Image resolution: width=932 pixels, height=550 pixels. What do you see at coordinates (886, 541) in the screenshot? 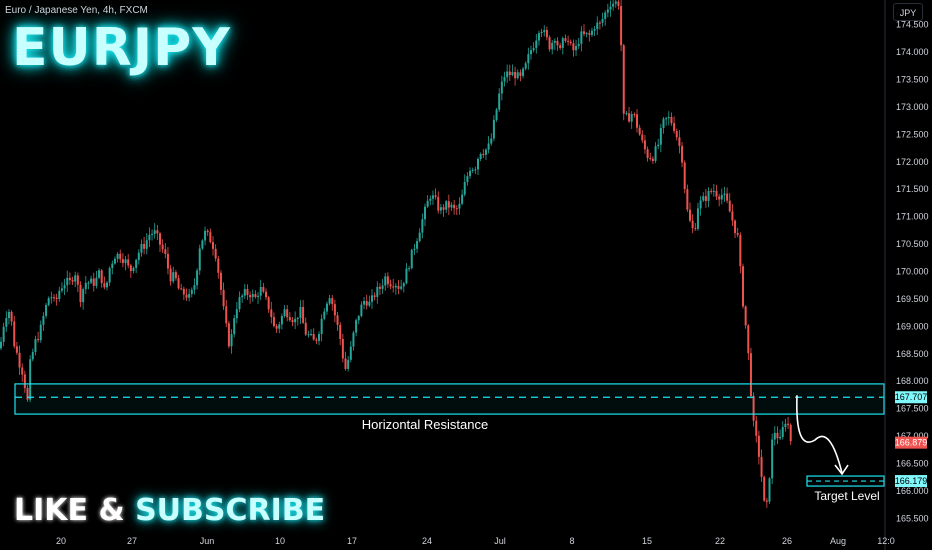
I see `x-tick-label: 12:0` at bounding box center [886, 541].